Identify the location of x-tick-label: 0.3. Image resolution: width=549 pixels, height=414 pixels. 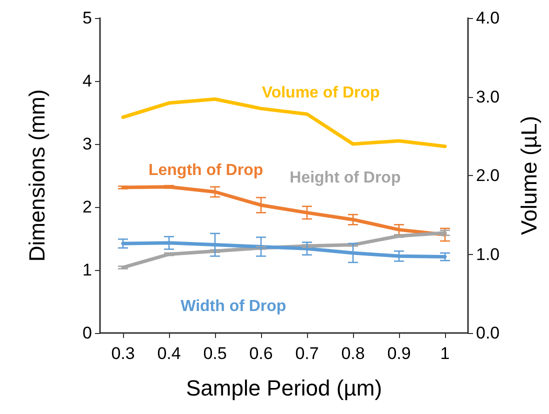
(123, 353).